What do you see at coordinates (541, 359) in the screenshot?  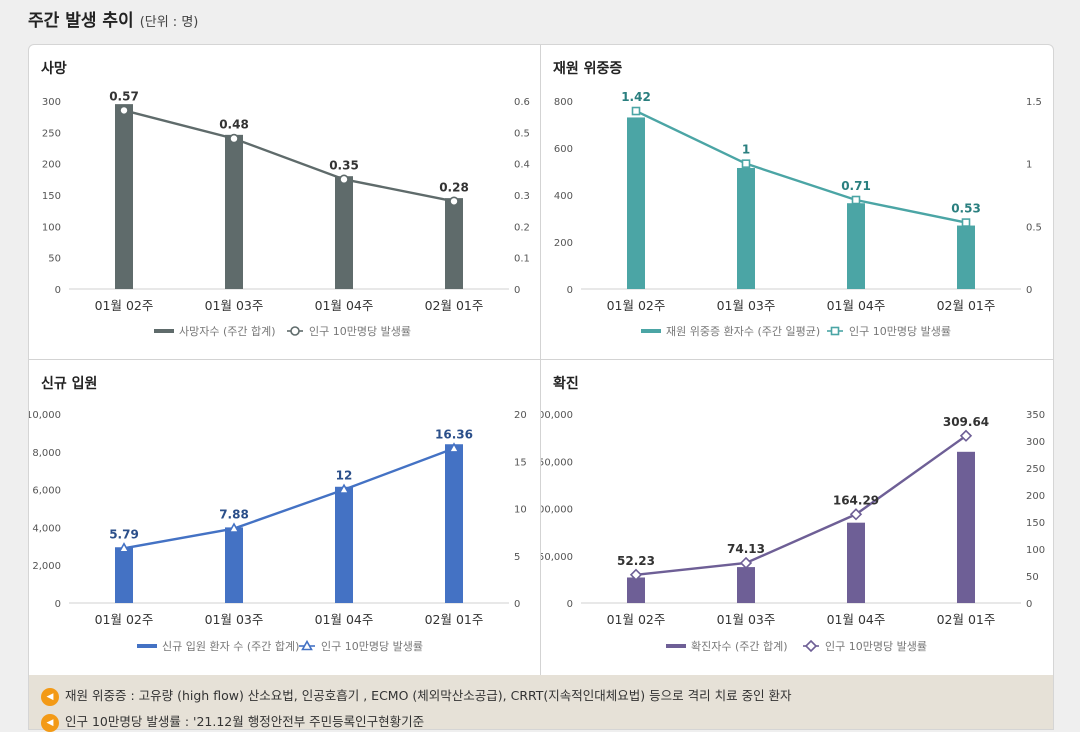 I see `divider-horizontal` at bounding box center [541, 359].